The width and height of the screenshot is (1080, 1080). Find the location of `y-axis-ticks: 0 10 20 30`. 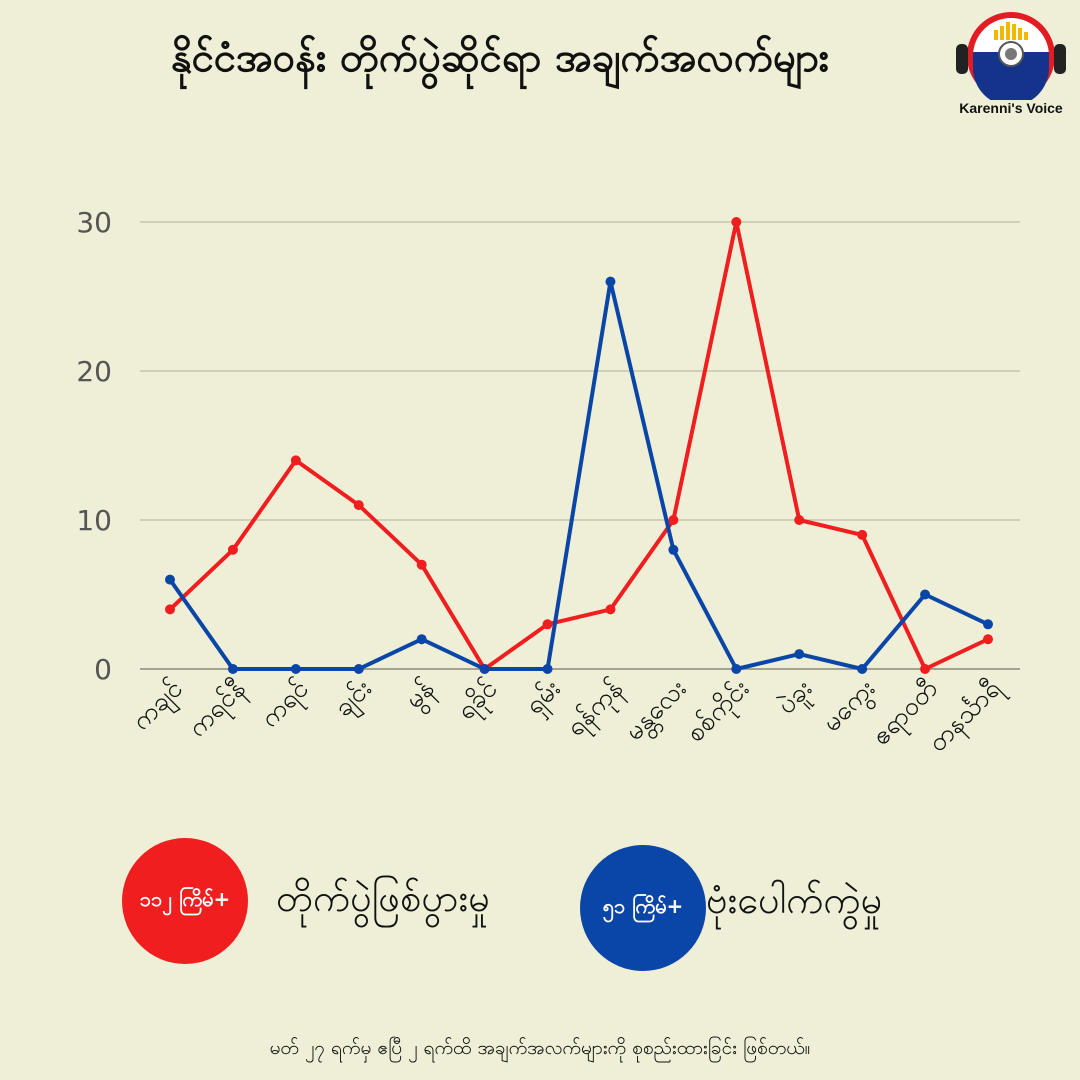

y-axis-ticks: 0 10 20 30 is located at coordinates (94, 446).